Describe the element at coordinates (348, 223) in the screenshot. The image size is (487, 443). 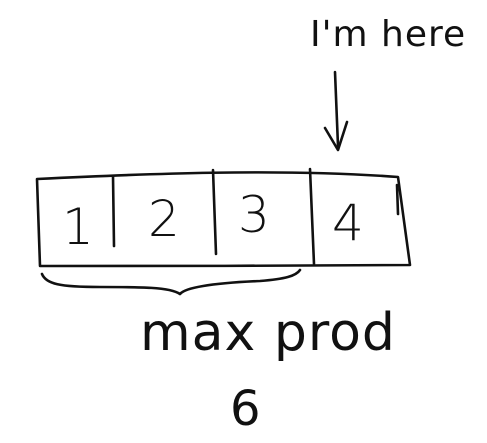
I see `array-cell-value: 4` at that location.